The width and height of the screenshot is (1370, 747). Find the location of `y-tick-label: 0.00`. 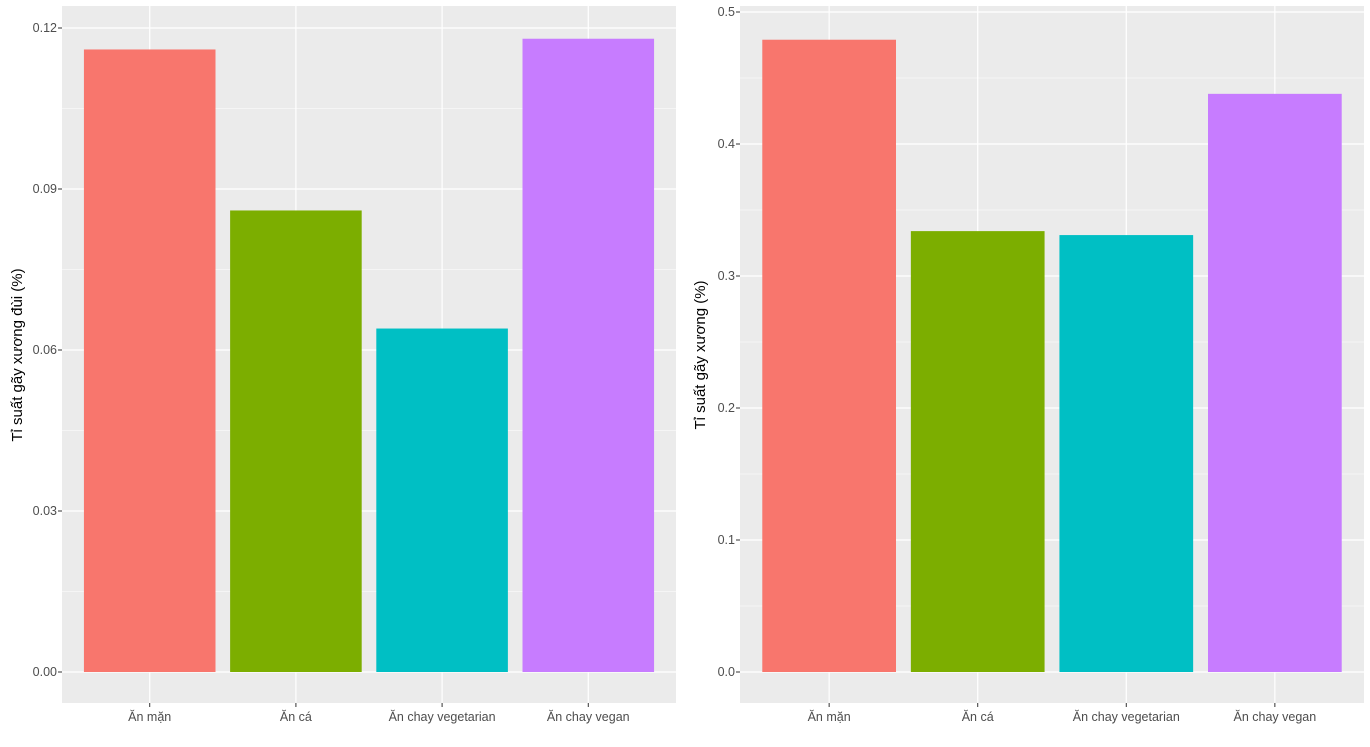

y-tick-label: 0.00 is located at coordinates (45, 672).